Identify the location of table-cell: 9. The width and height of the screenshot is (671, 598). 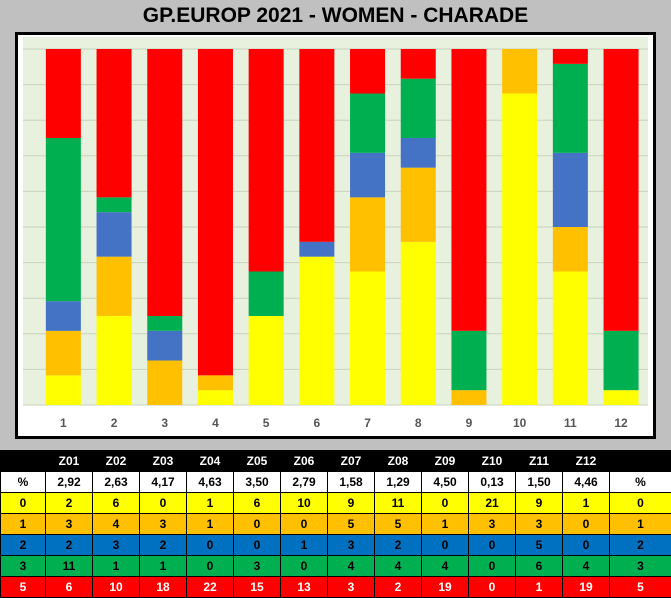
(351, 503).